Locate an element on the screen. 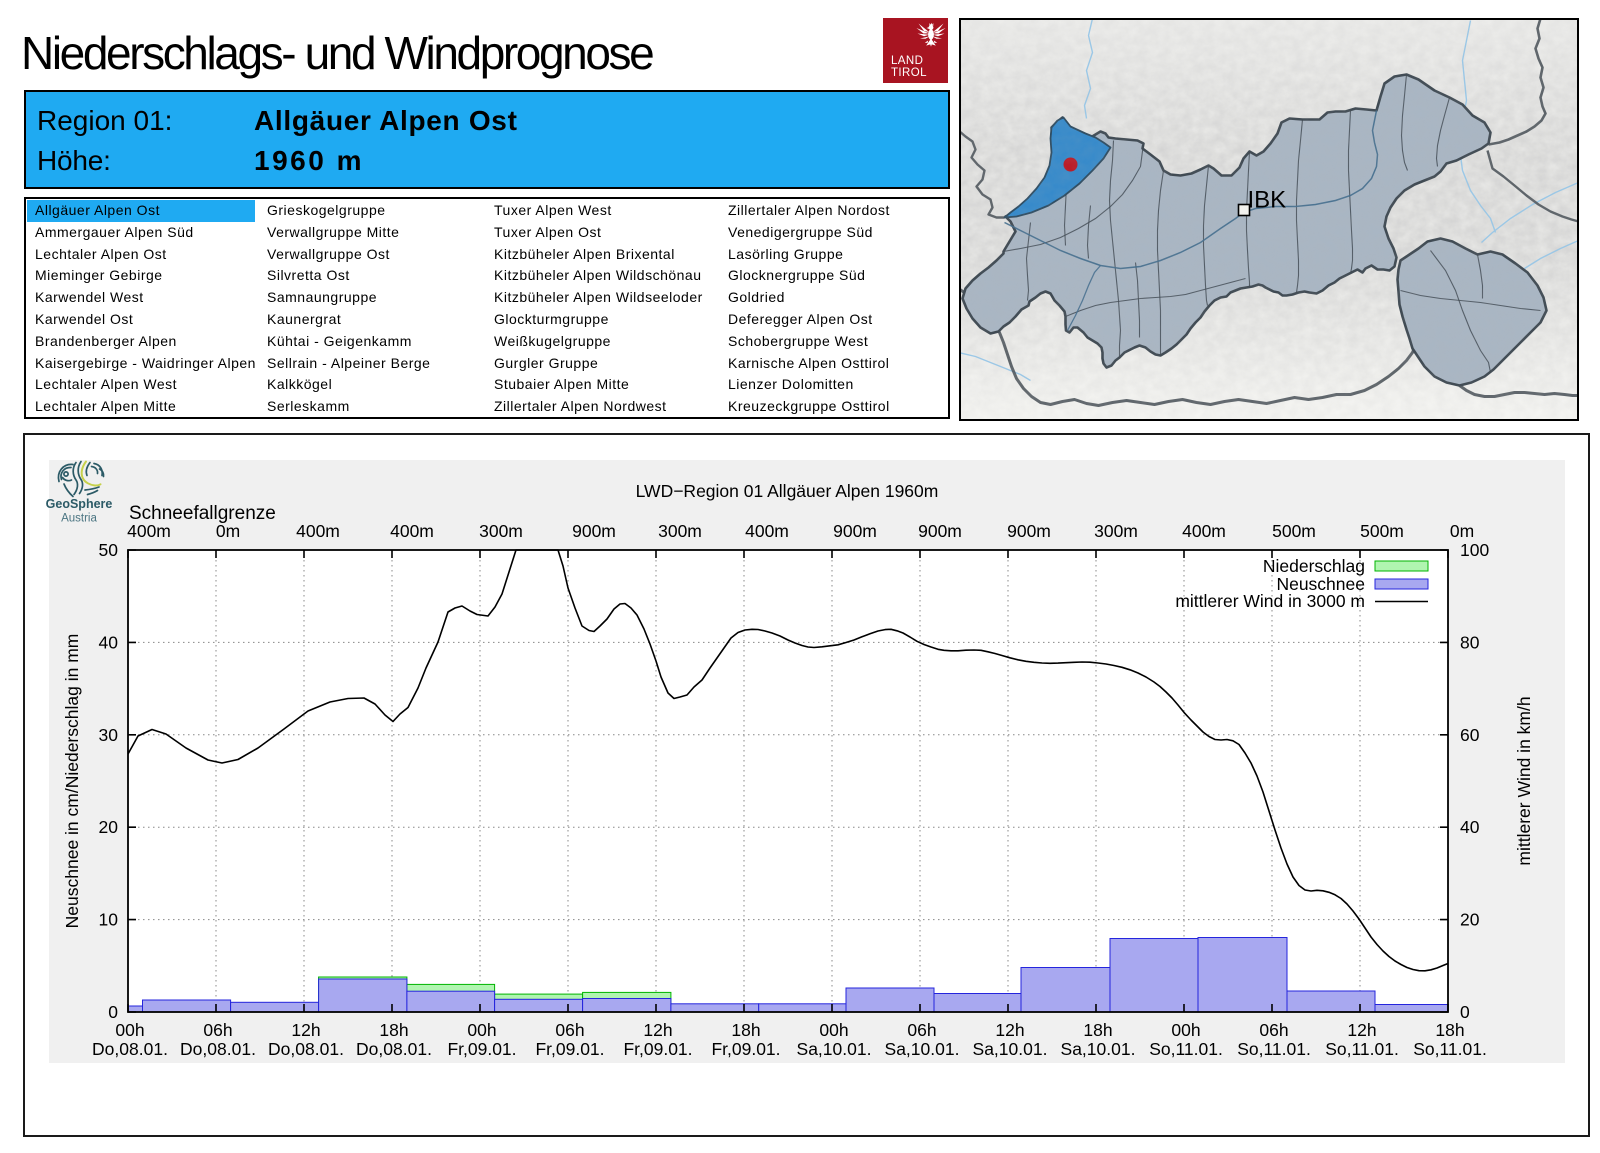  svg-text: TIROL is located at coordinates (909, 73).